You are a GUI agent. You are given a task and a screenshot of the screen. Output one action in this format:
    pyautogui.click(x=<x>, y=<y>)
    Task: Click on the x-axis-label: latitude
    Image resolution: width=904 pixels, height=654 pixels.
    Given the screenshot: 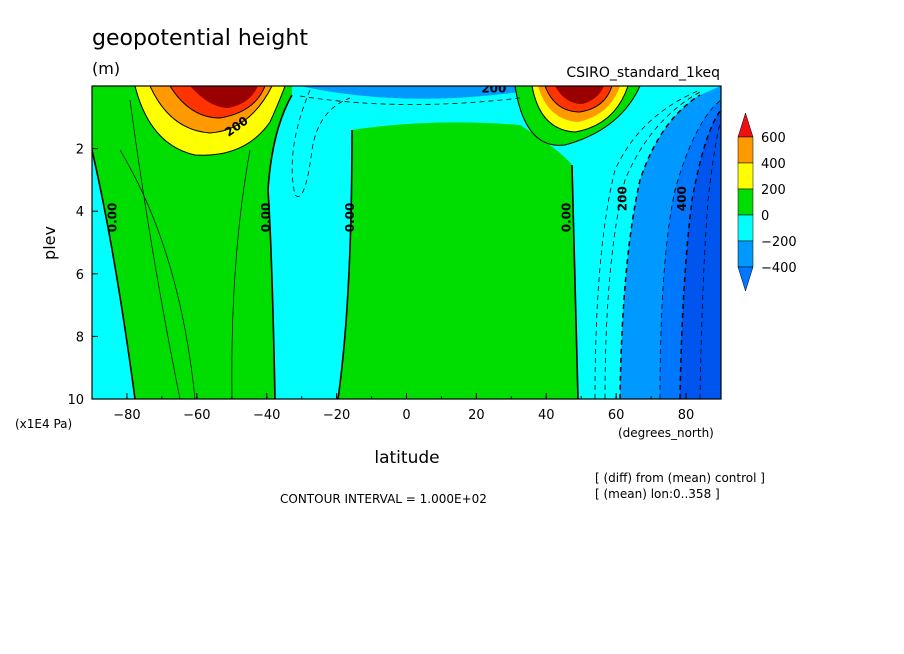 What is the action you would take?
    pyautogui.click(x=406, y=458)
    